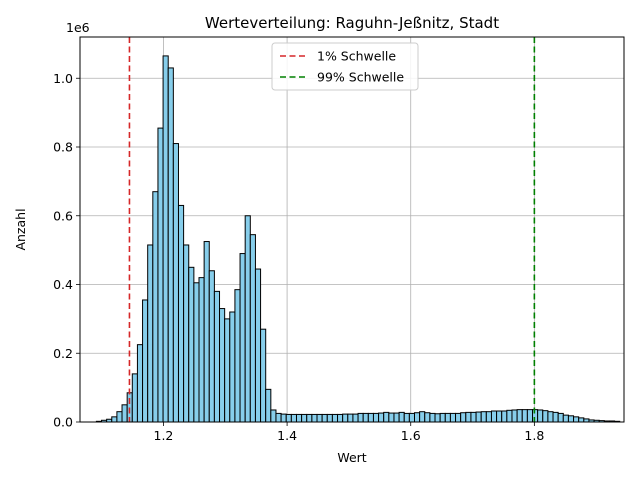 The image size is (640, 480). Describe the element at coordinates (63, 78) in the screenshot. I see `y-tick-label: 1.0` at that location.